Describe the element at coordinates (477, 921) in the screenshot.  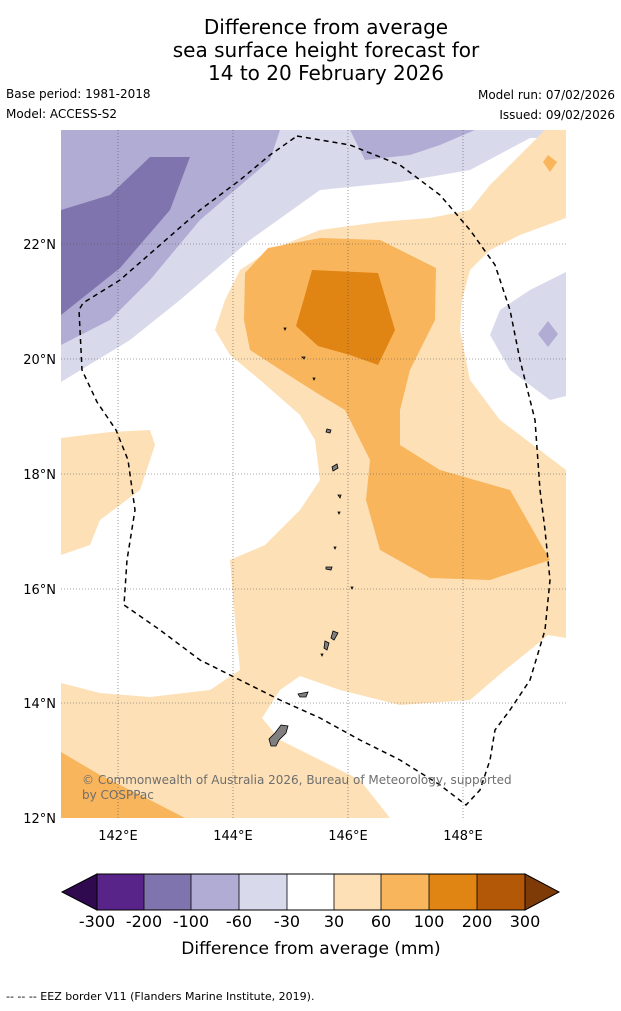
I see `colorbar-tick: 200` at that location.